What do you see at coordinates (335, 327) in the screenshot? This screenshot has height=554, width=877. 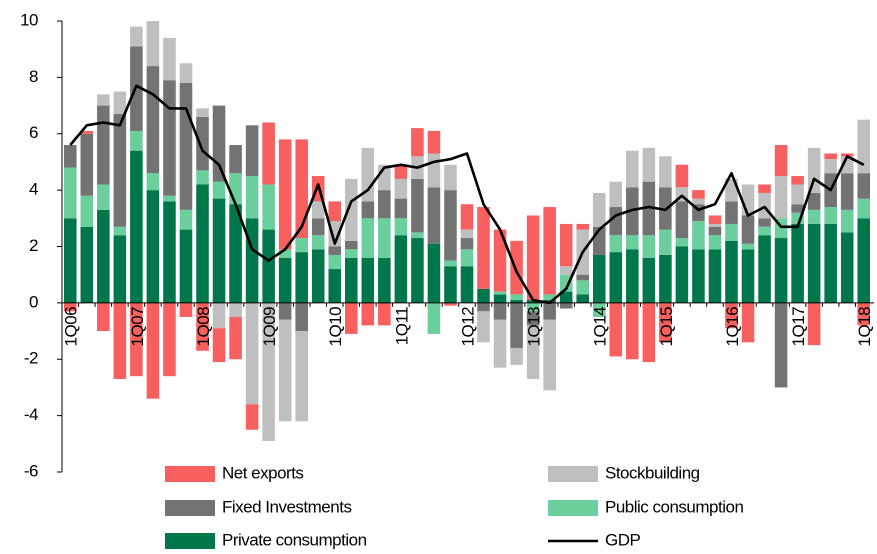 I see `x-tick-label: 1Q10` at bounding box center [335, 327].